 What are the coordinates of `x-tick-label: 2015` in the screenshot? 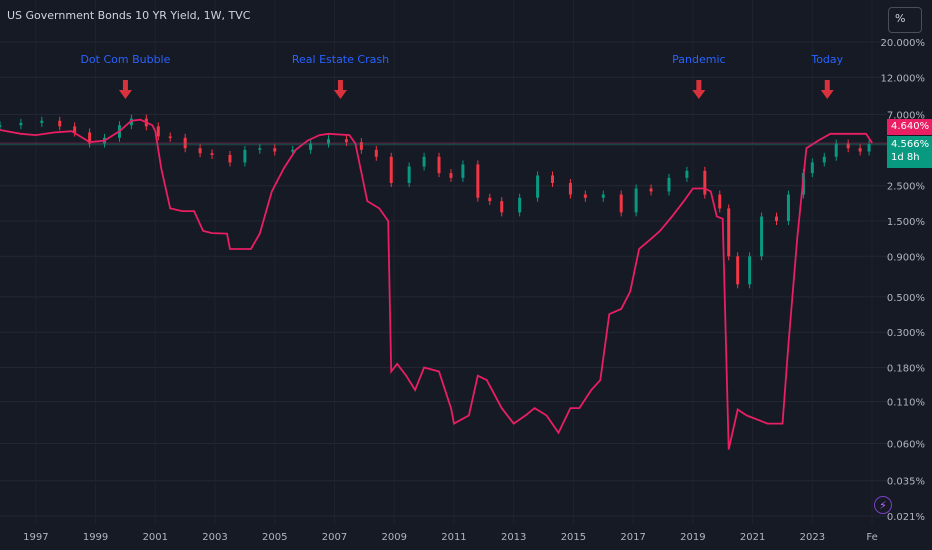 It's located at (573, 537).